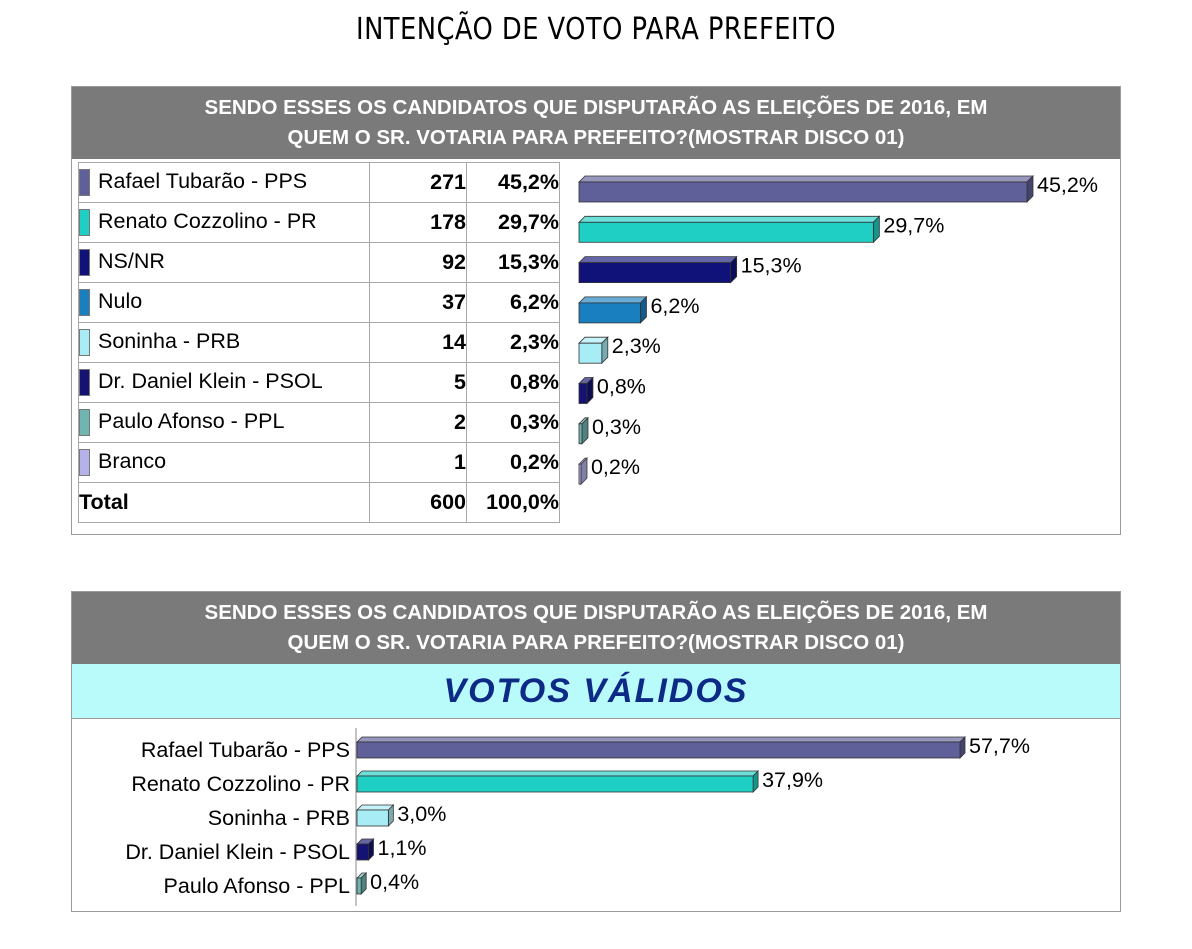 This screenshot has height=949, width=1192. I want to click on vote-percent: 0,8%, so click(513, 382).